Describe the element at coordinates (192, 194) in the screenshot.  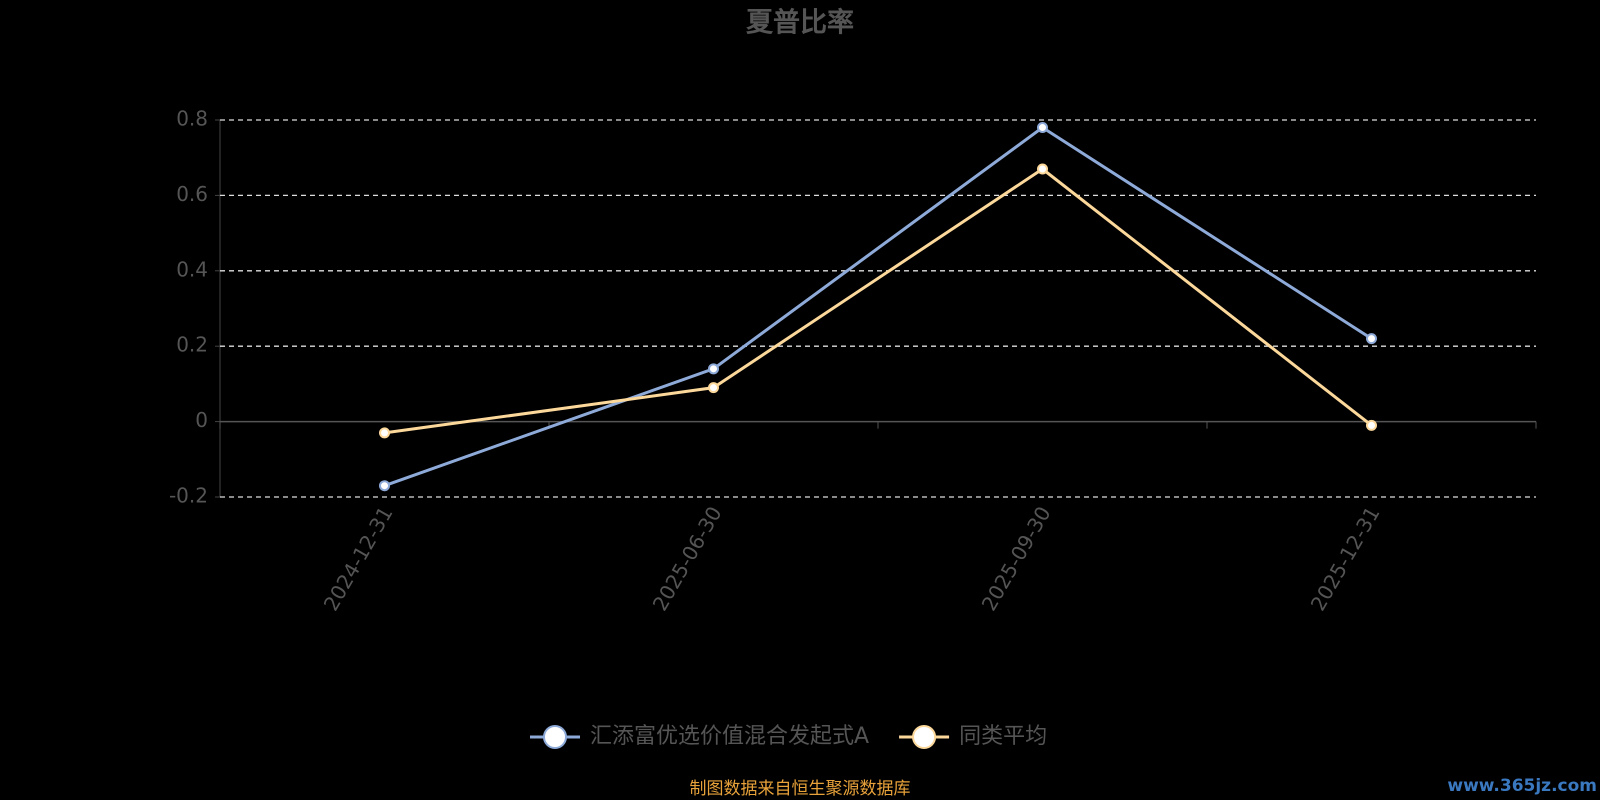
I see `y-tick-label: 0.6` at that location.